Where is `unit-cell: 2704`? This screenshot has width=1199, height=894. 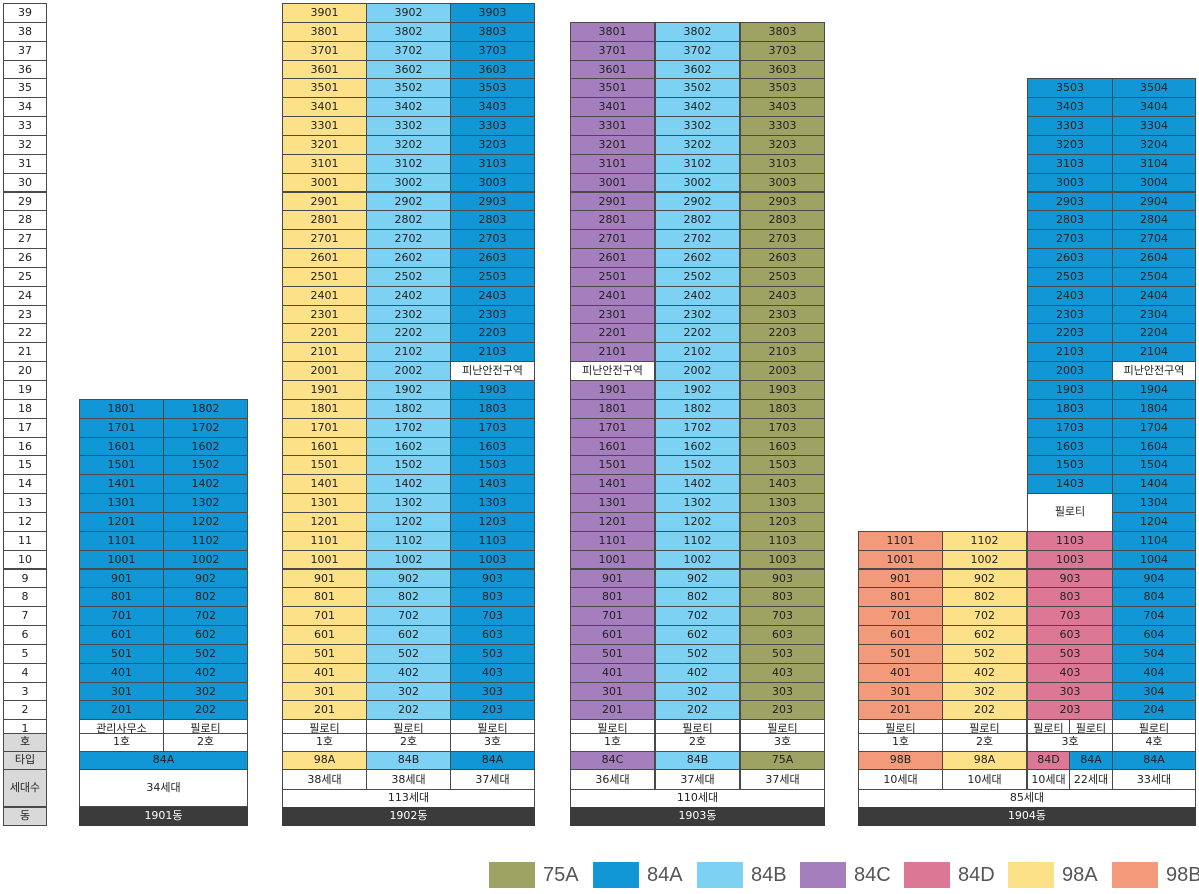
unit-cell: 2704 is located at coordinates (1154, 239).